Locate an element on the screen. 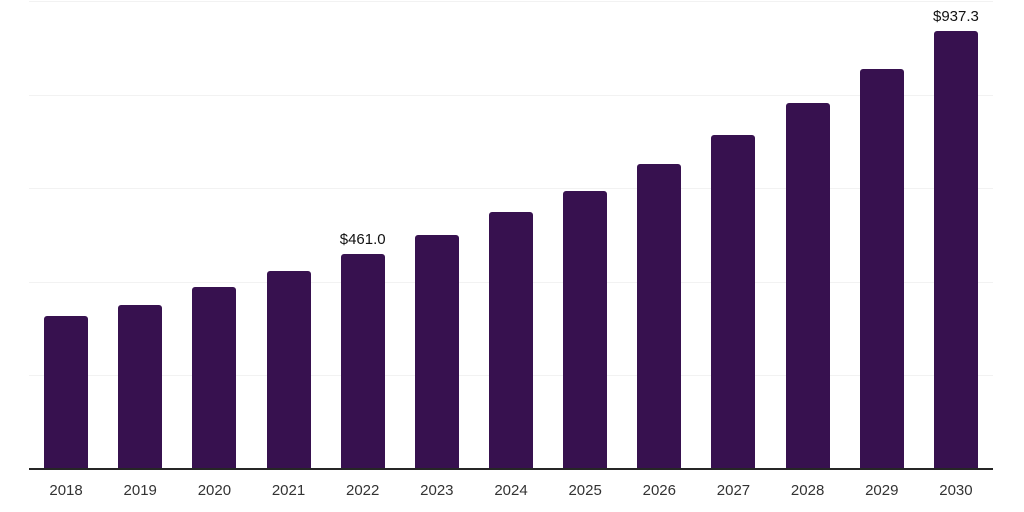 Image resolution: width=1024 pixels, height=512 pixels. bar-2025 is located at coordinates (585, 330).